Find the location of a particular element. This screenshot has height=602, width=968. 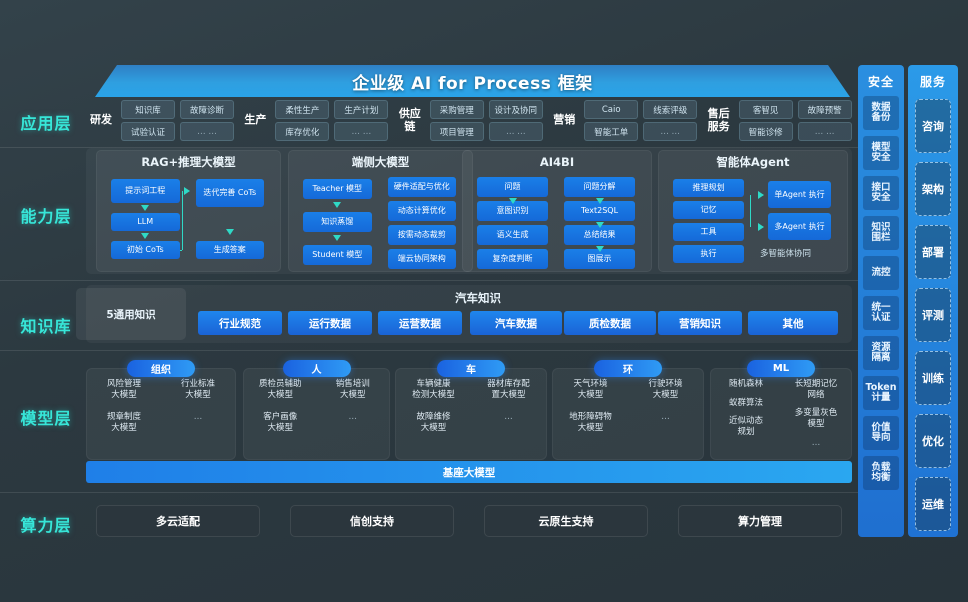

security-rail-item: 模型 安全 is located at coordinates (881, 153).